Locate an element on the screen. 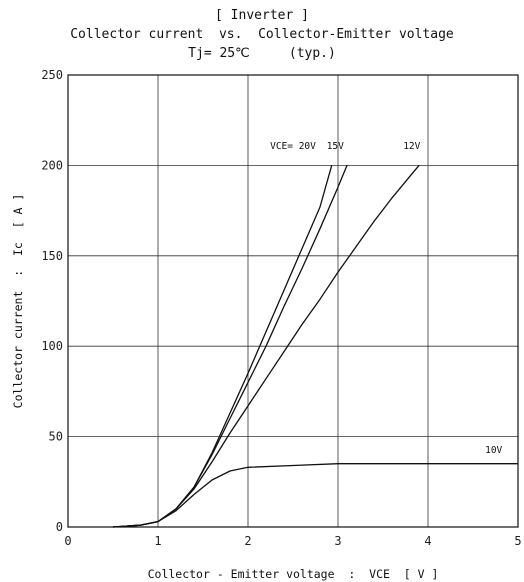 The height and width of the screenshot is (582, 524). y-tick-label: 250 is located at coordinates (52, 75).